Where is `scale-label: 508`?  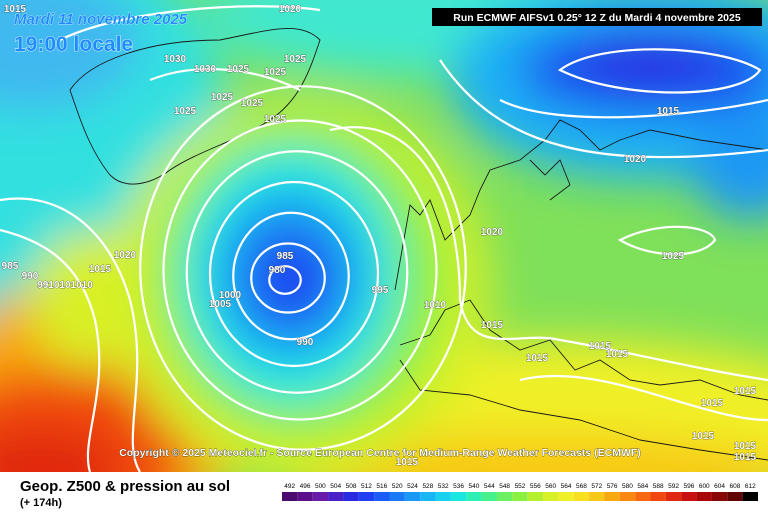 scale-label: 508 is located at coordinates (351, 486).